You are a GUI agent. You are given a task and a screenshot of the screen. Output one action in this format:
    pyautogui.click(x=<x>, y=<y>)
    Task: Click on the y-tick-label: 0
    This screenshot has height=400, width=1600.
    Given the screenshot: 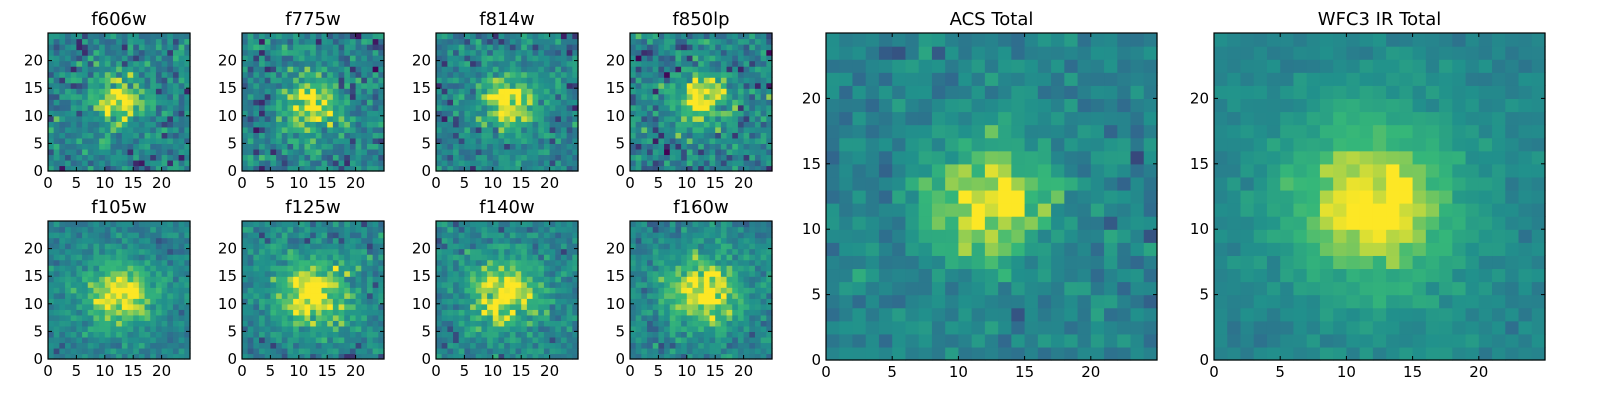 What is the action you would take?
    pyautogui.click(x=426, y=171)
    